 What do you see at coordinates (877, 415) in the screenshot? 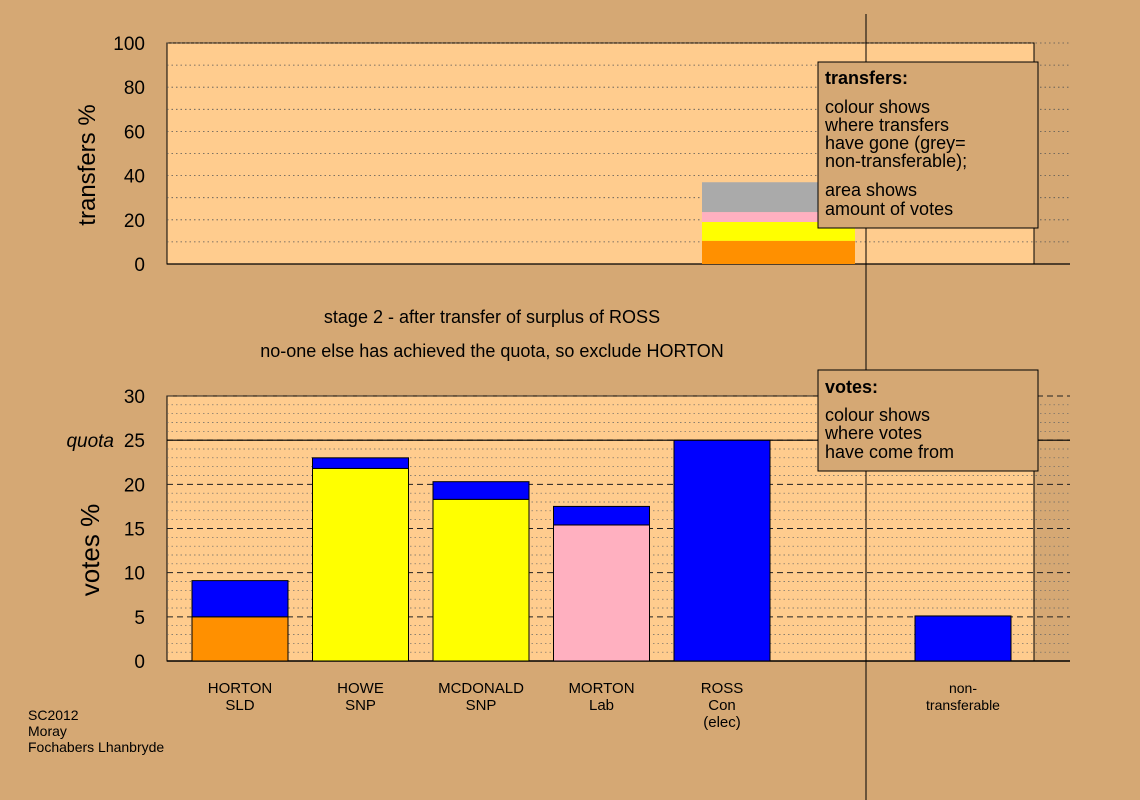
I see `votes-legend-text-1: colour shows` at bounding box center [877, 415].